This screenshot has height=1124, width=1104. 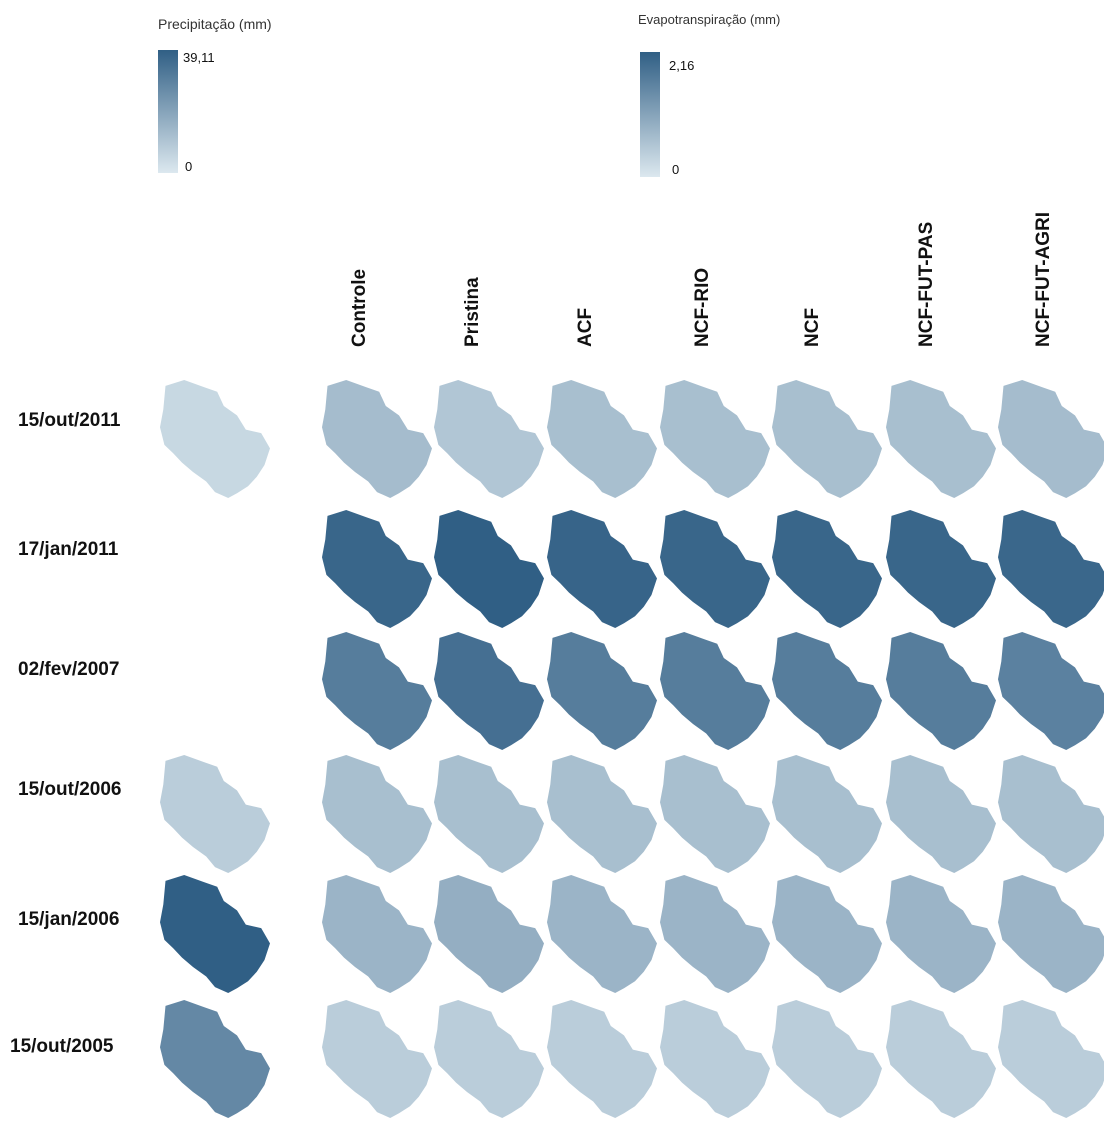 I want to click on row-label-15-jan-2006: 15/jan/2006, so click(x=69, y=919).